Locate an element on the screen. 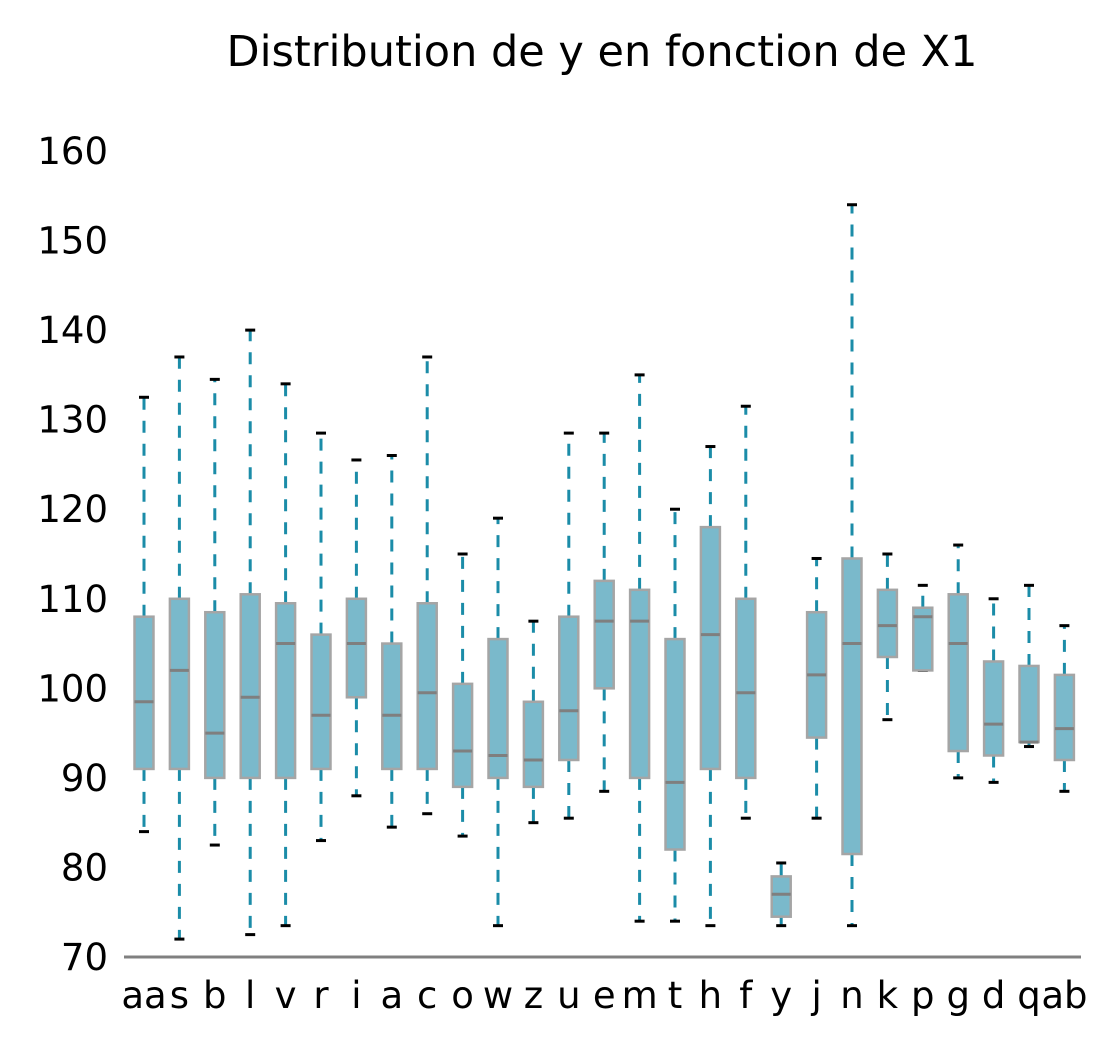 This screenshot has height=1050, width=1117. x-tick-label: k is located at coordinates (888, 995).